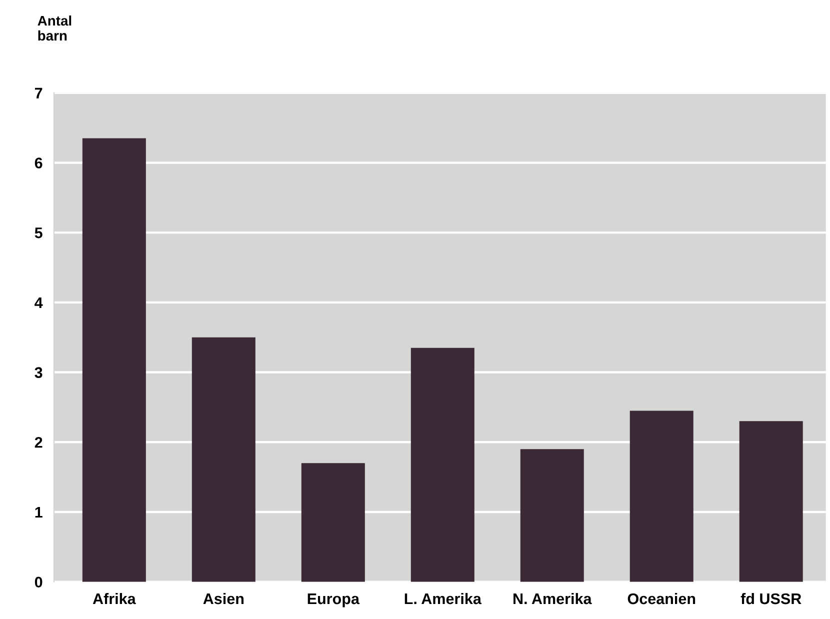 This screenshot has width=830, height=619. What do you see at coordinates (38, 372) in the screenshot?
I see `y-tick-label: 3` at bounding box center [38, 372].